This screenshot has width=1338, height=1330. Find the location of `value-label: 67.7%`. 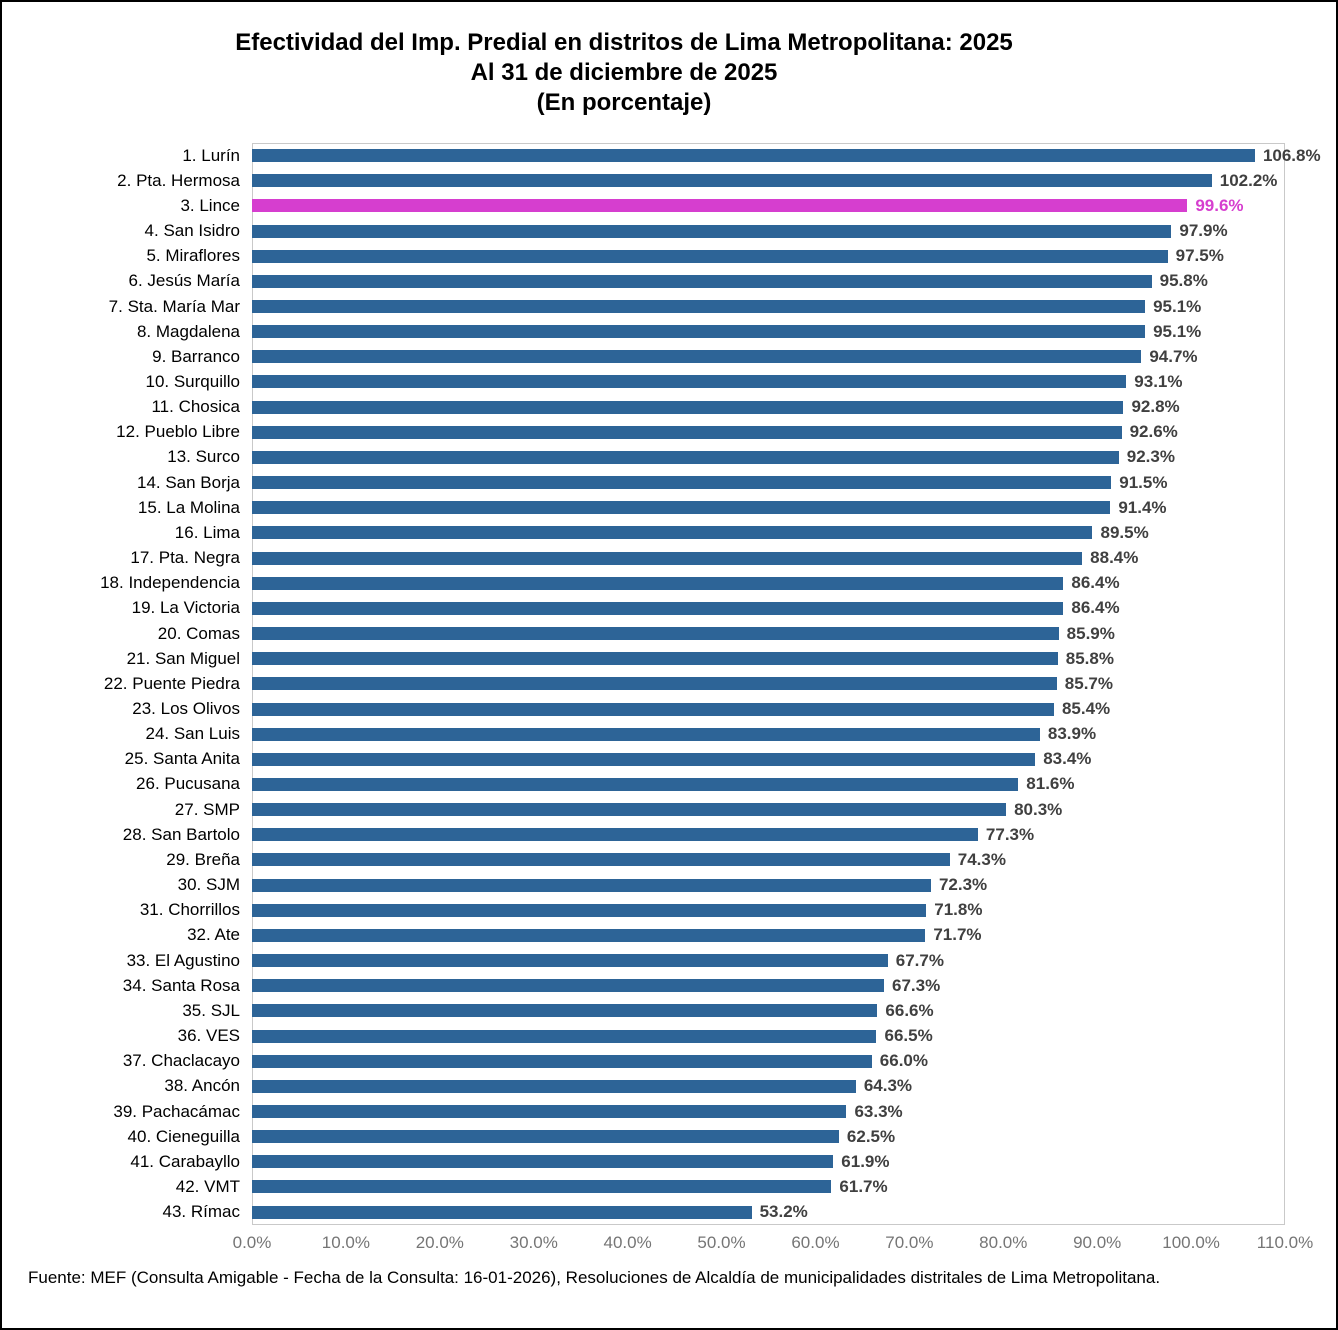

value-label: 67.7% is located at coordinates (919, 960).